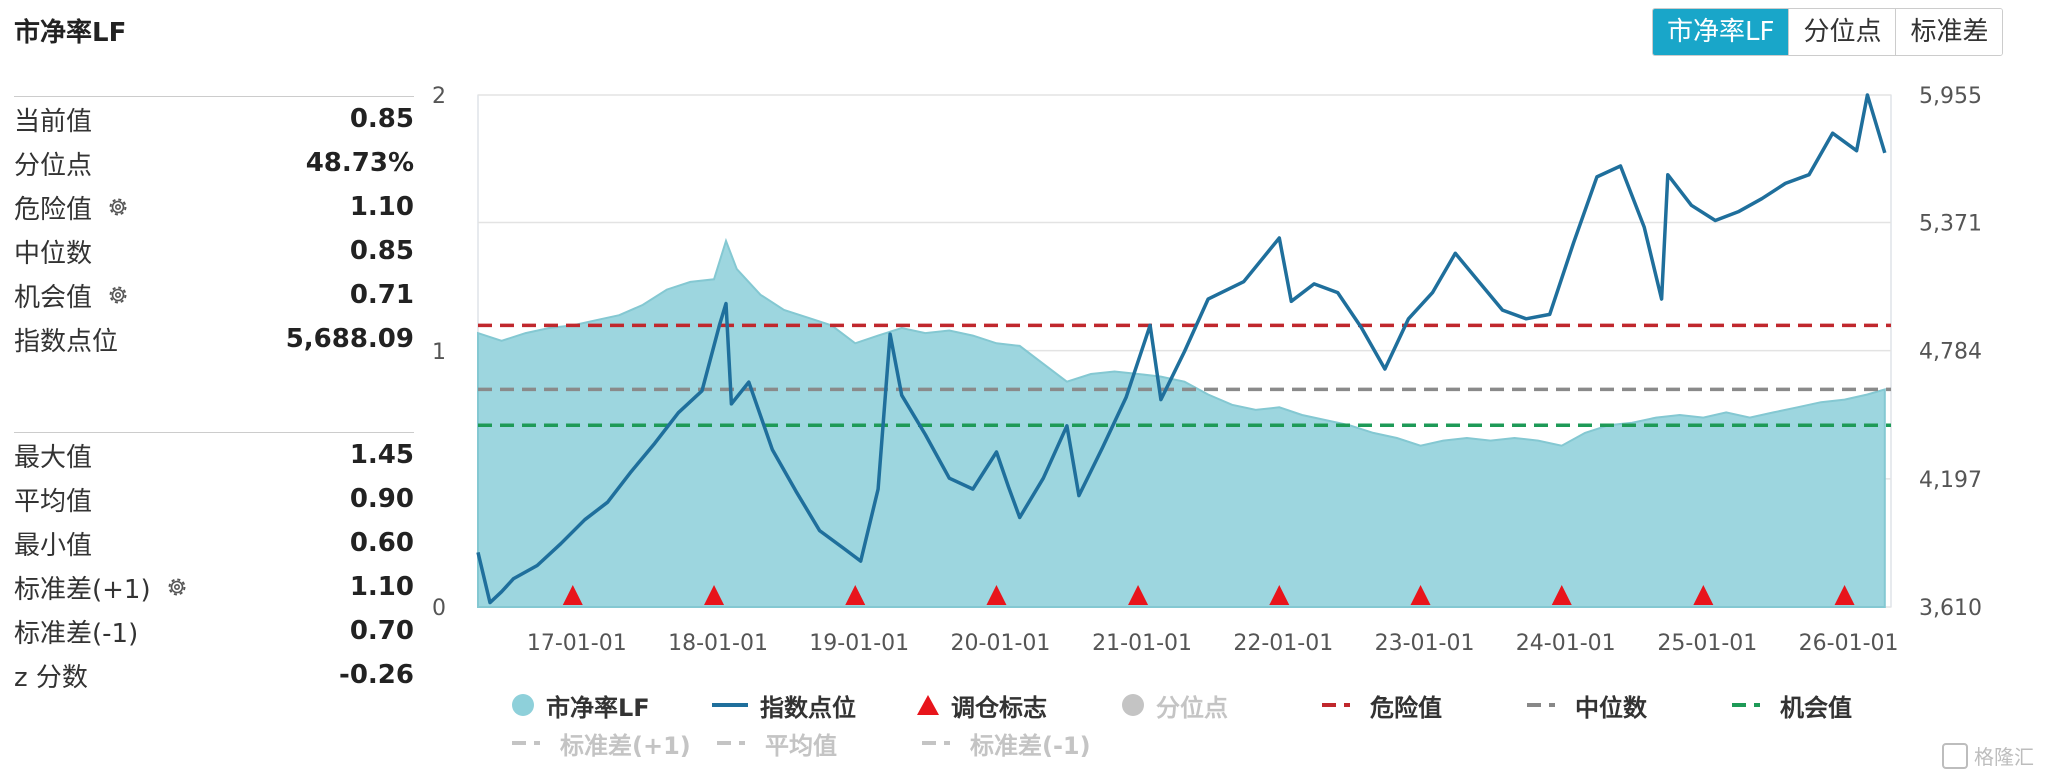 The width and height of the screenshot is (2056, 782). What do you see at coordinates (439, 96) in the screenshot?
I see `y-left-tick-label: 2` at bounding box center [439, 96].